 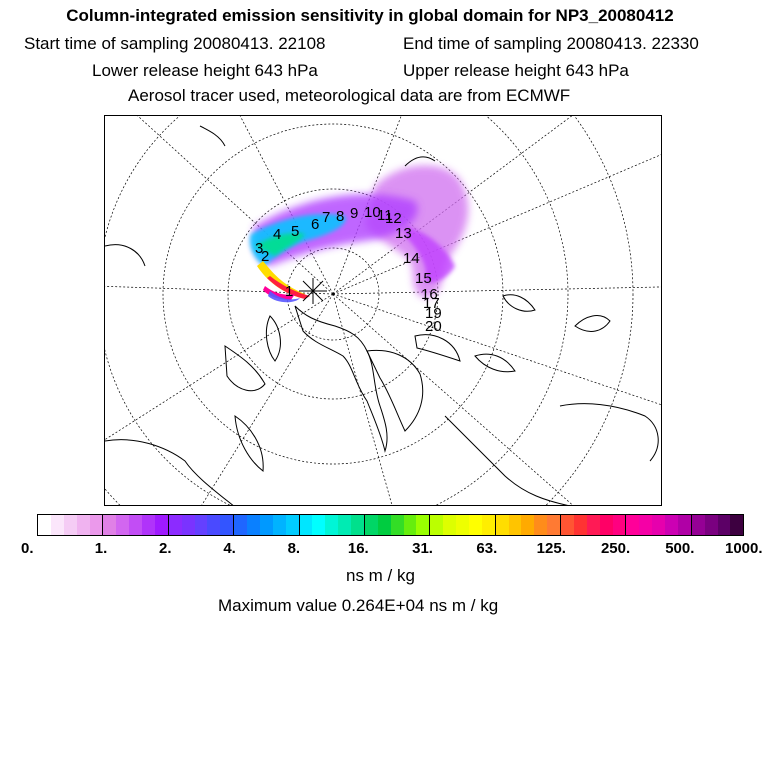 What do you see at coordinates (422, 548) in the screenshot?
I see `colorbar-tick-label: 31.` at bounding box center [422, 548].